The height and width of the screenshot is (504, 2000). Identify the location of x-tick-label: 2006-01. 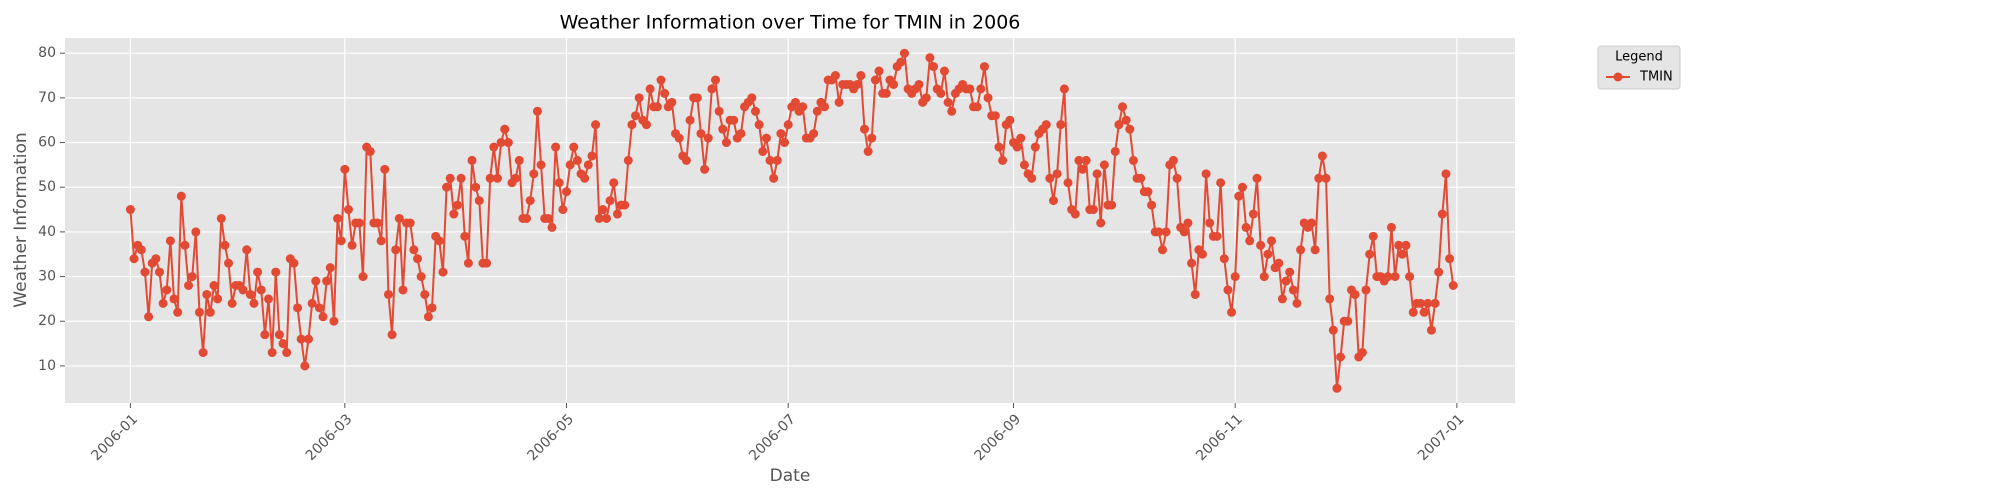
(114, 437).